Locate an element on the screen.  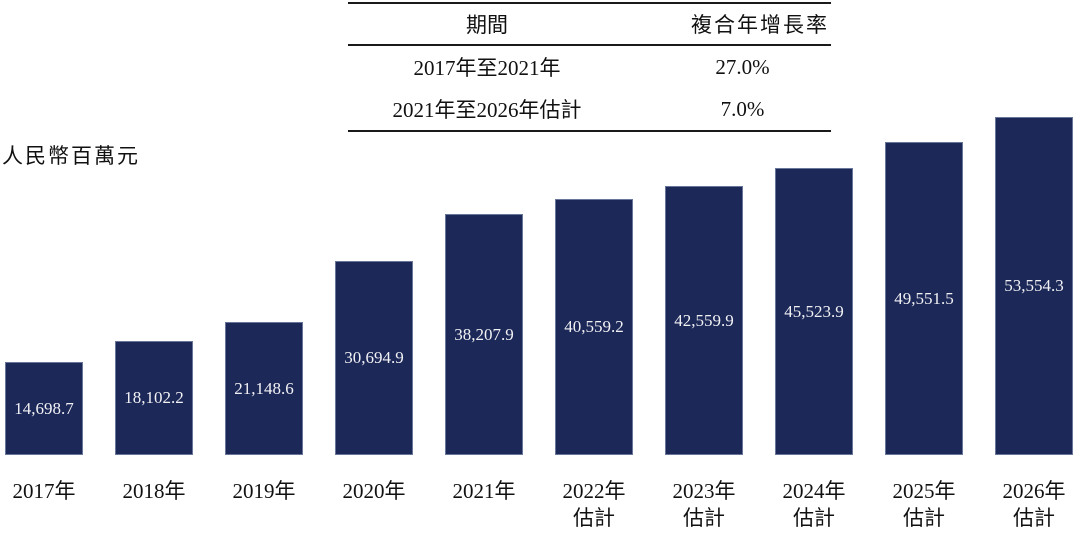
bar-2019年: 21,148.6 is located at coordinates (264, 388).